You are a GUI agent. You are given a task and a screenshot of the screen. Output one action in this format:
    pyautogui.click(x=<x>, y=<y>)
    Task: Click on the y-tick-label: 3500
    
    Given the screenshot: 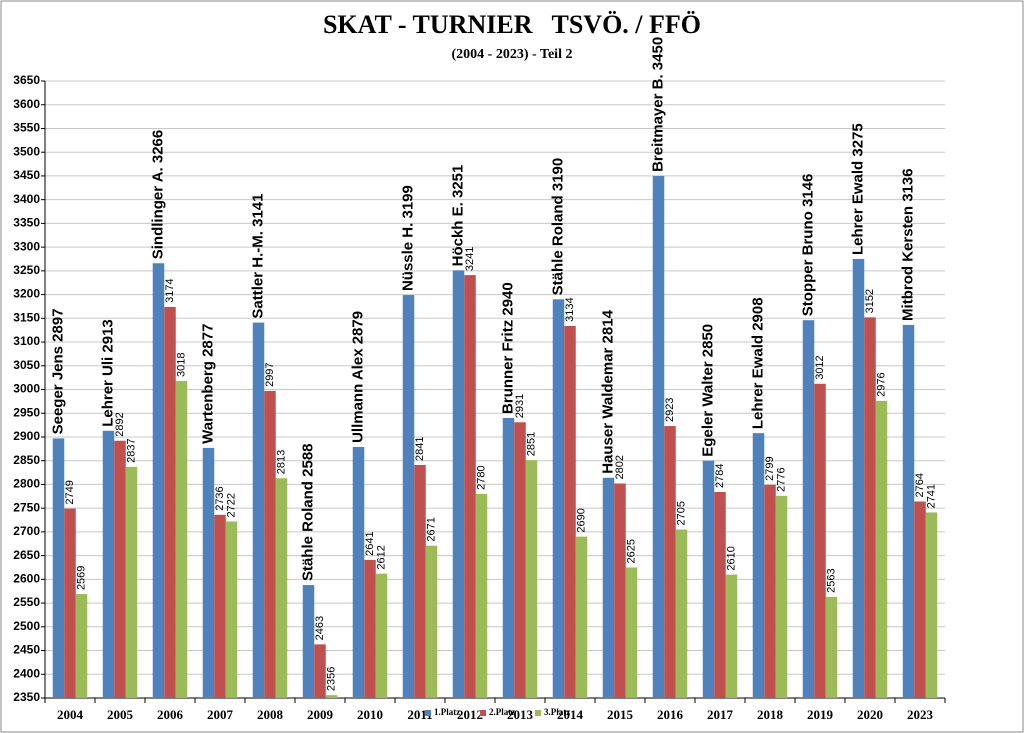 What is the action you would take?
    pyautogui.click(x=26, y=151)
    